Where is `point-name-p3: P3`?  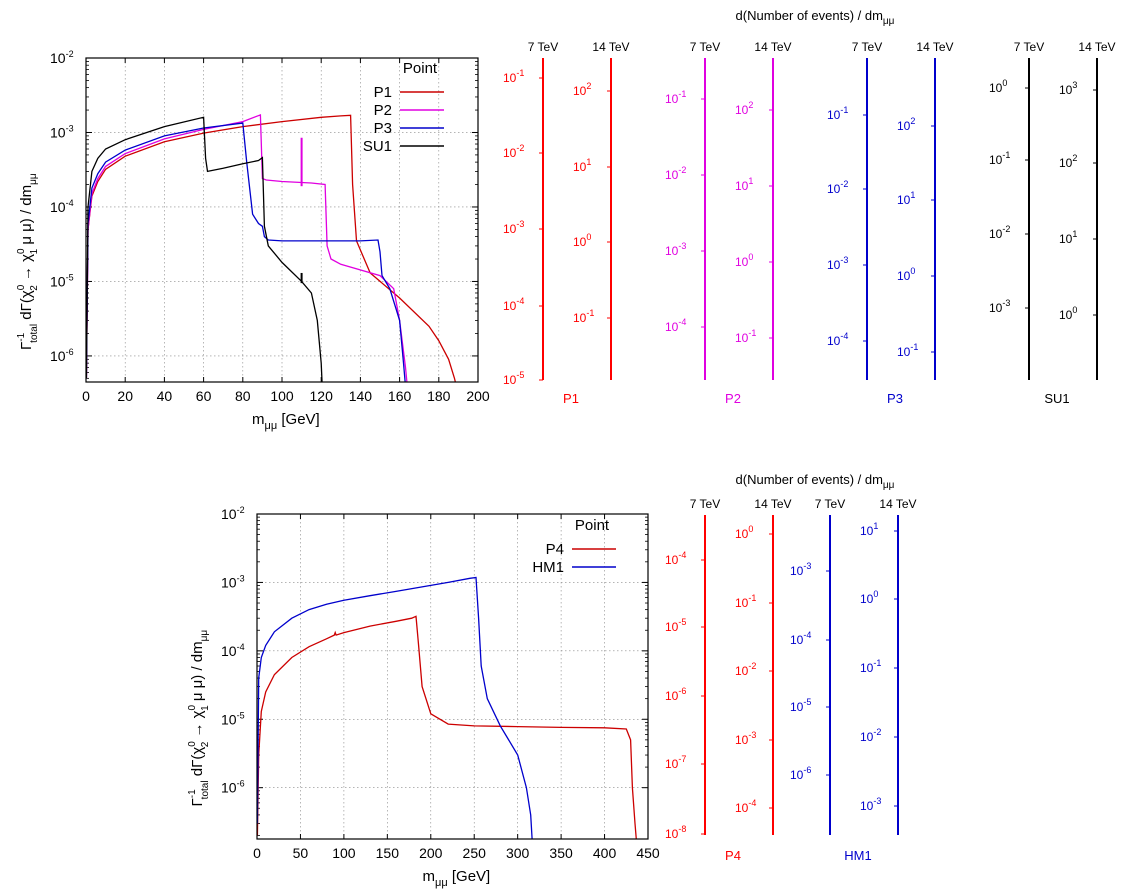
point-name-p3: P3 is located at coordinates (895, 398).